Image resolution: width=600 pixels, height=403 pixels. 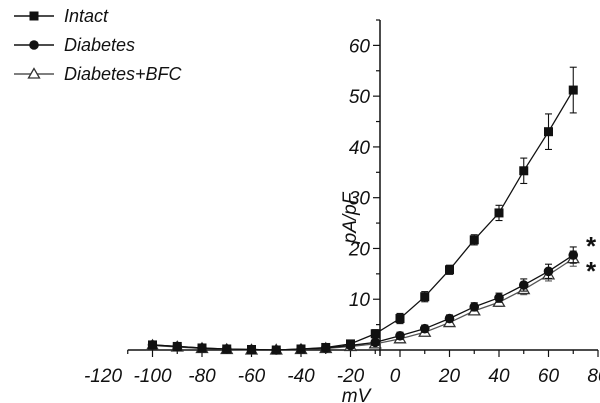 I want to click on x-tick-label: -60, so click(x=252, y=376).